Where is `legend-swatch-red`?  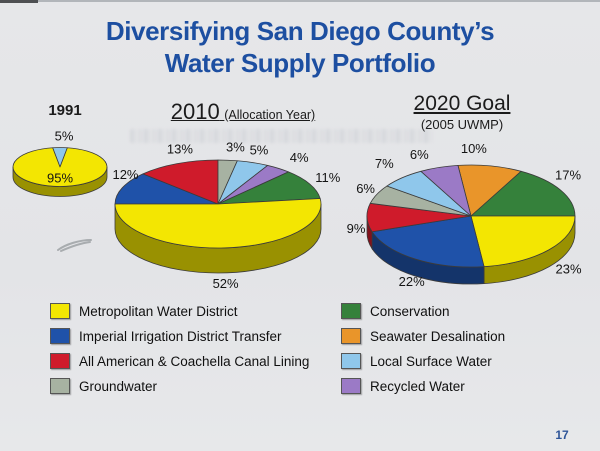
legend-swatch-red is located at coordinates (60, 361).